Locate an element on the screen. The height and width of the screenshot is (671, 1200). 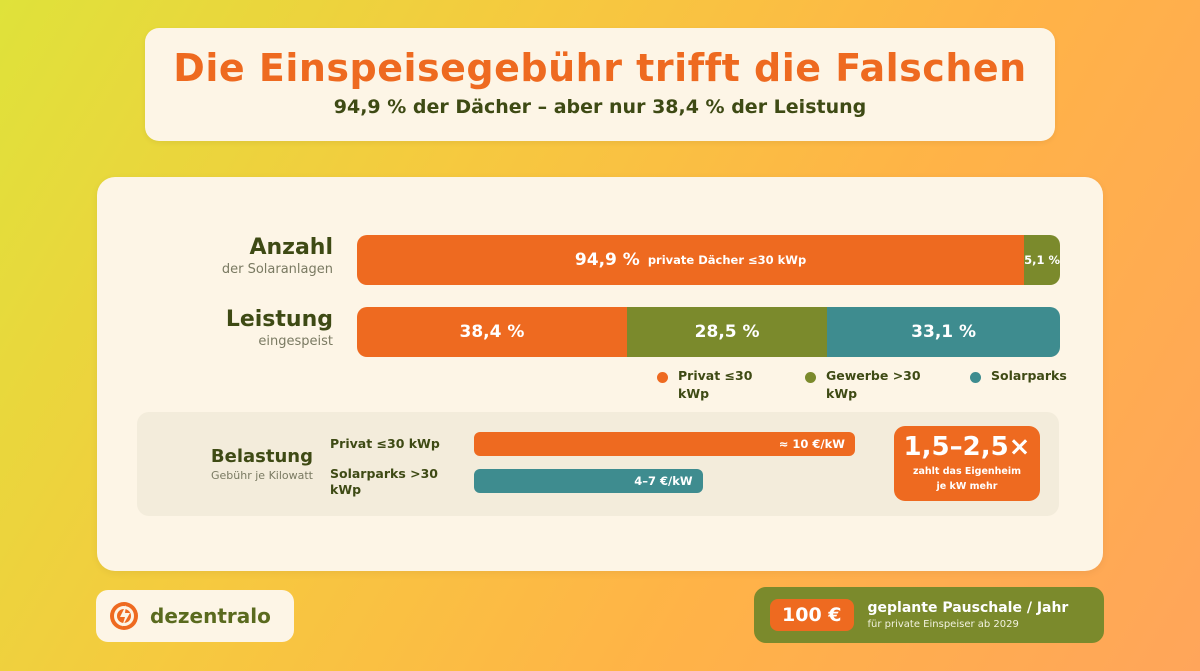
burden-bar-value: ≈ 10 €/kW is located at coordinates (811, 444).